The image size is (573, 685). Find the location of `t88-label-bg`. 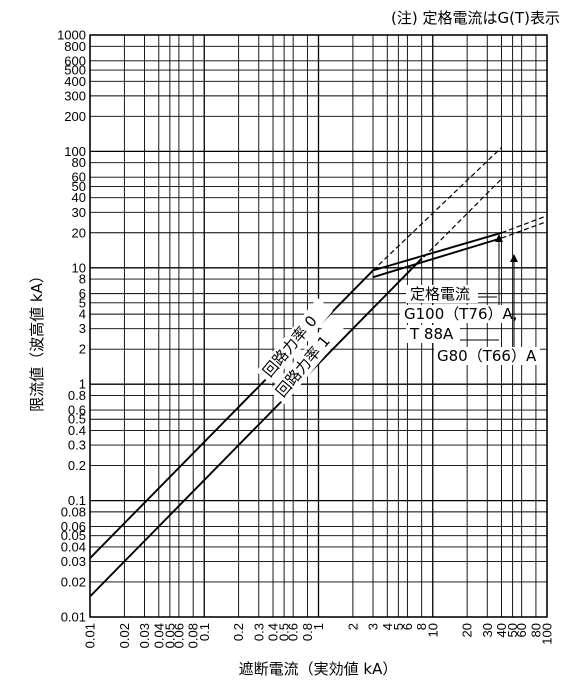

t88-label-bg is located at coordinates (433, 334).